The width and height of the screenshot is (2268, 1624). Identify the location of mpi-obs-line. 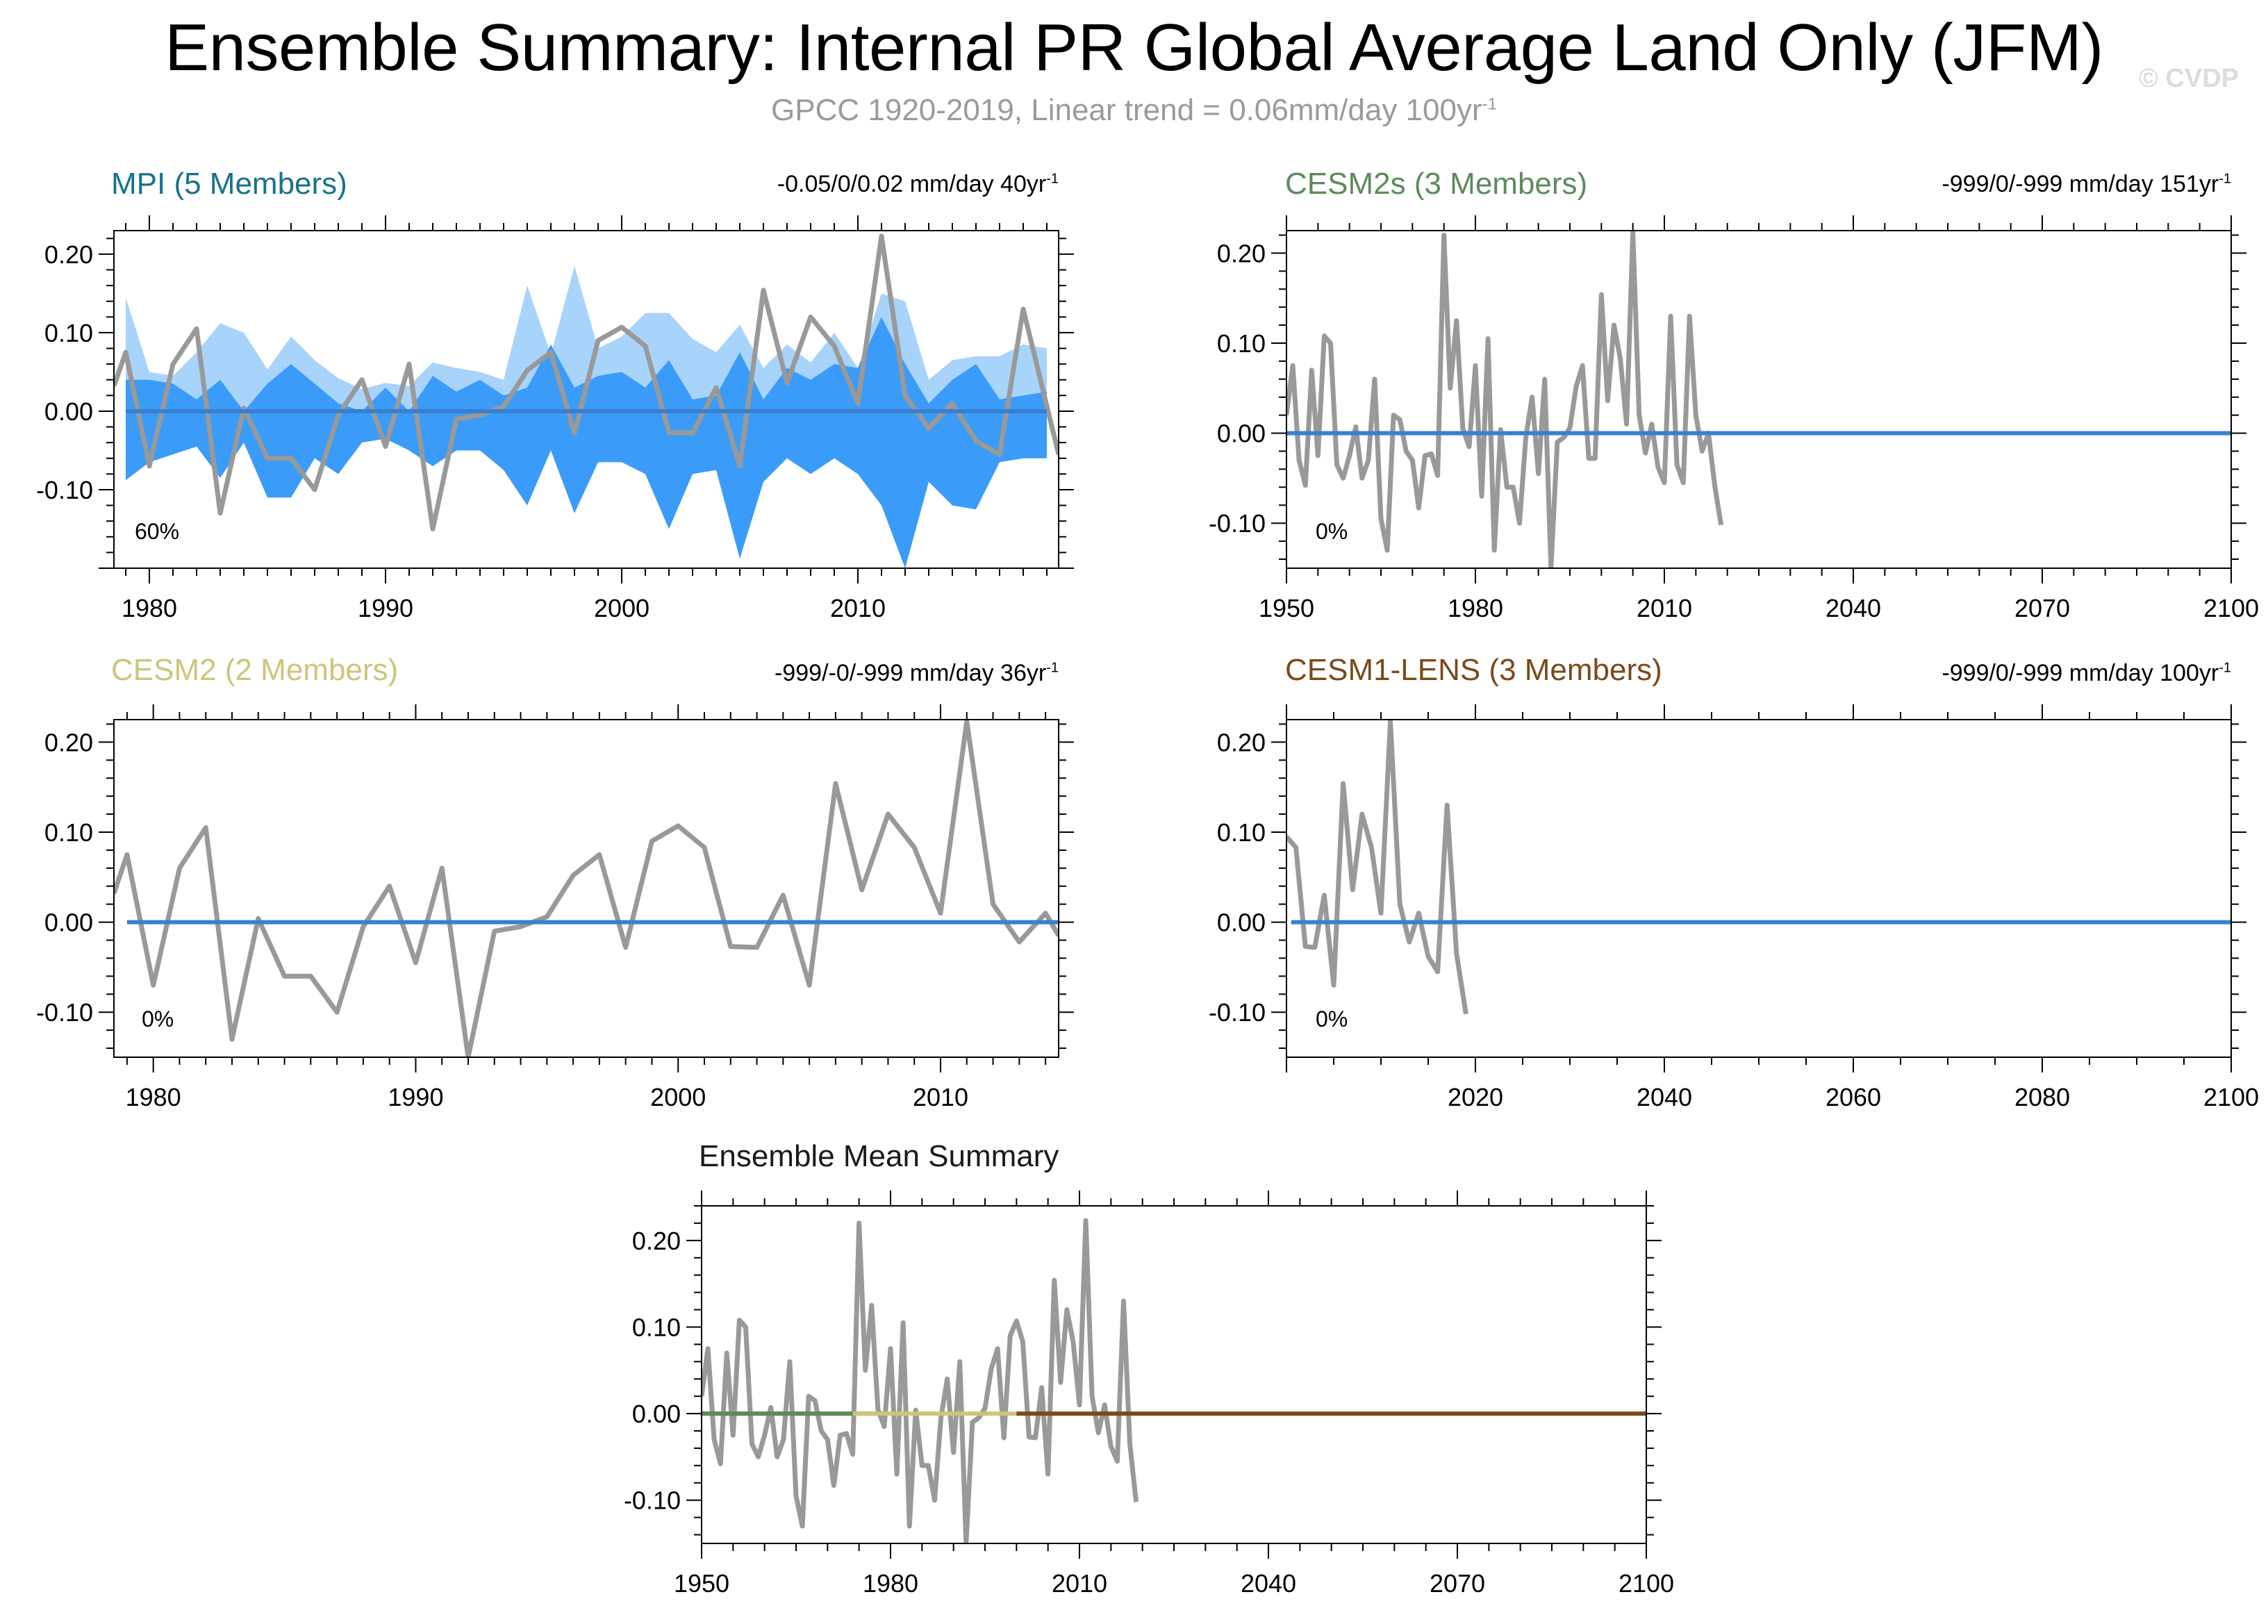
(586, 382).